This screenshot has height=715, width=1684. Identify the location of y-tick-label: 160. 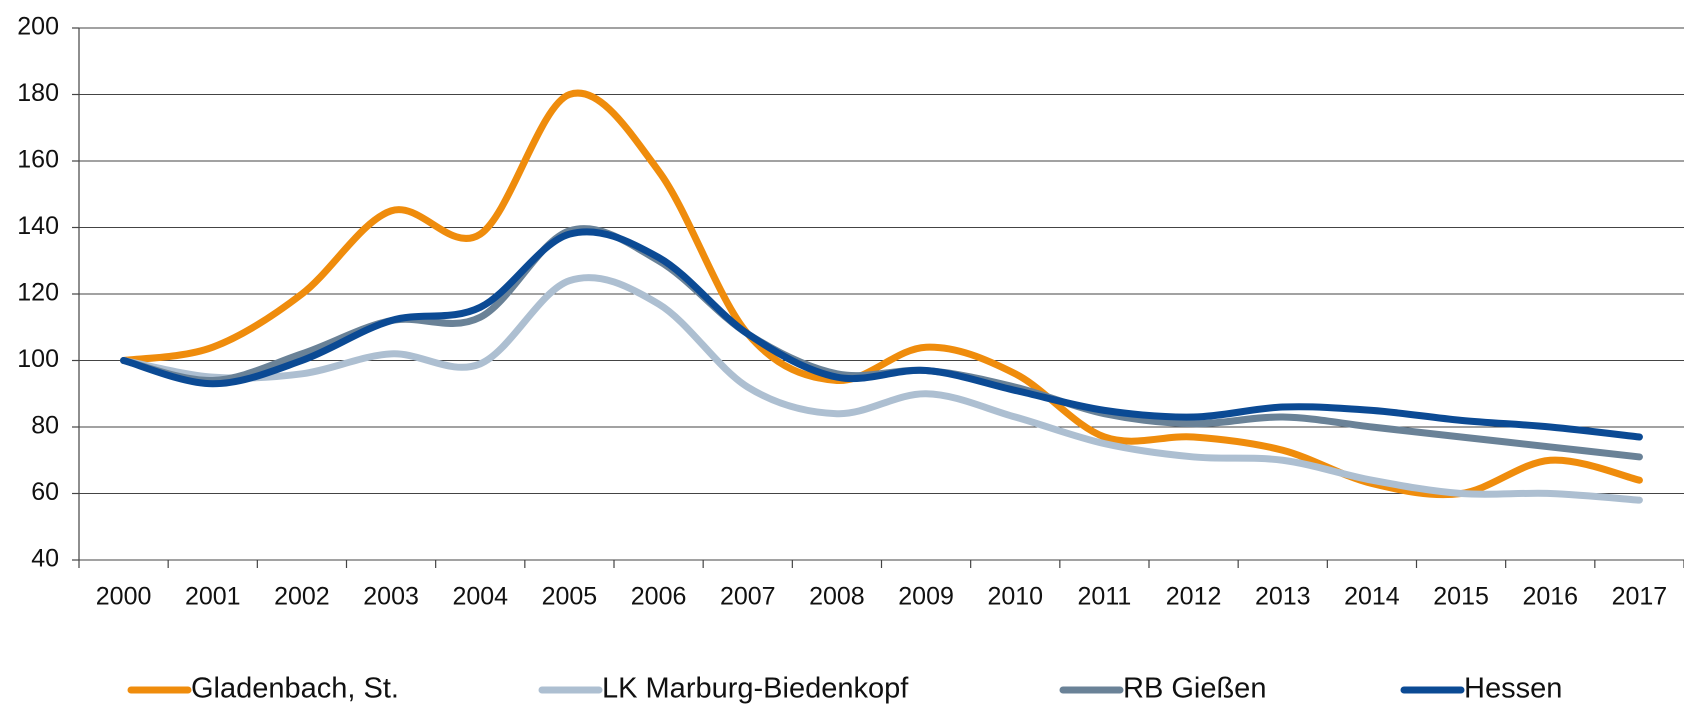
(38, 160).